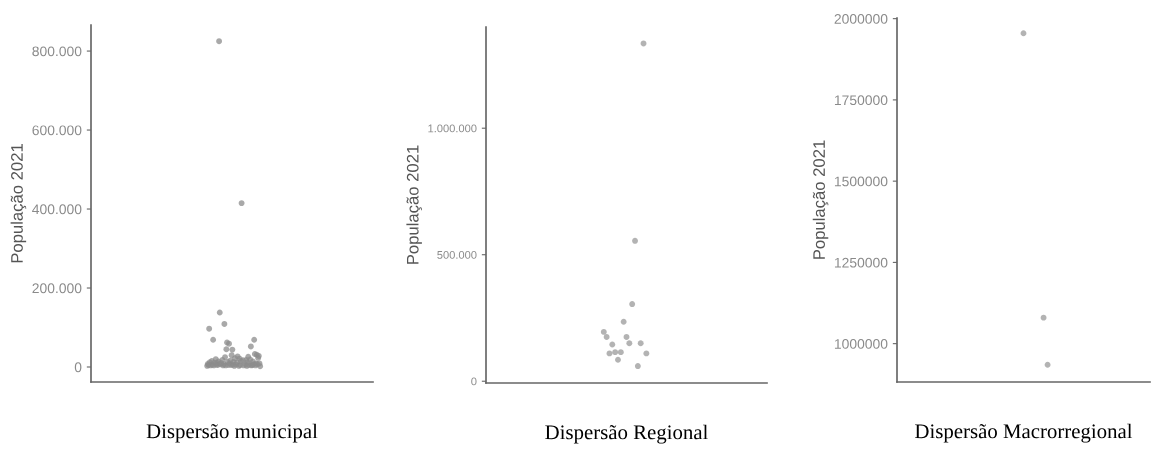  I want to click on x-axis-title: Dispersão Macrorregional, so click(1024, 433).